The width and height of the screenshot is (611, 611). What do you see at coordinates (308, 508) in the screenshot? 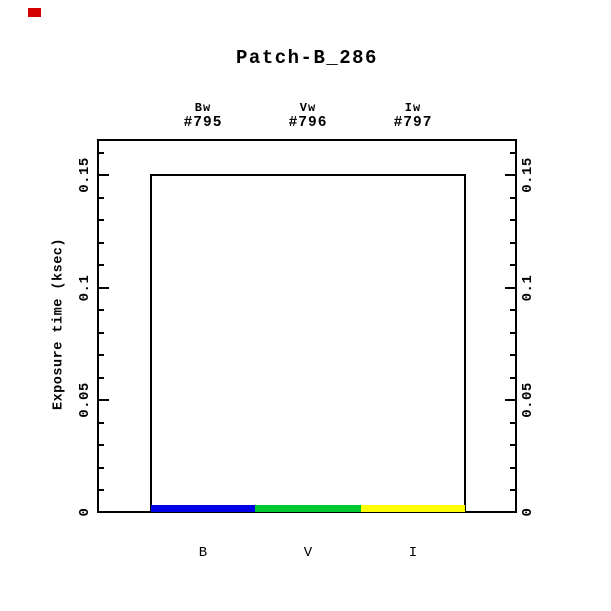
I see `exposure-bar-v` at bounding box center [308, 508].